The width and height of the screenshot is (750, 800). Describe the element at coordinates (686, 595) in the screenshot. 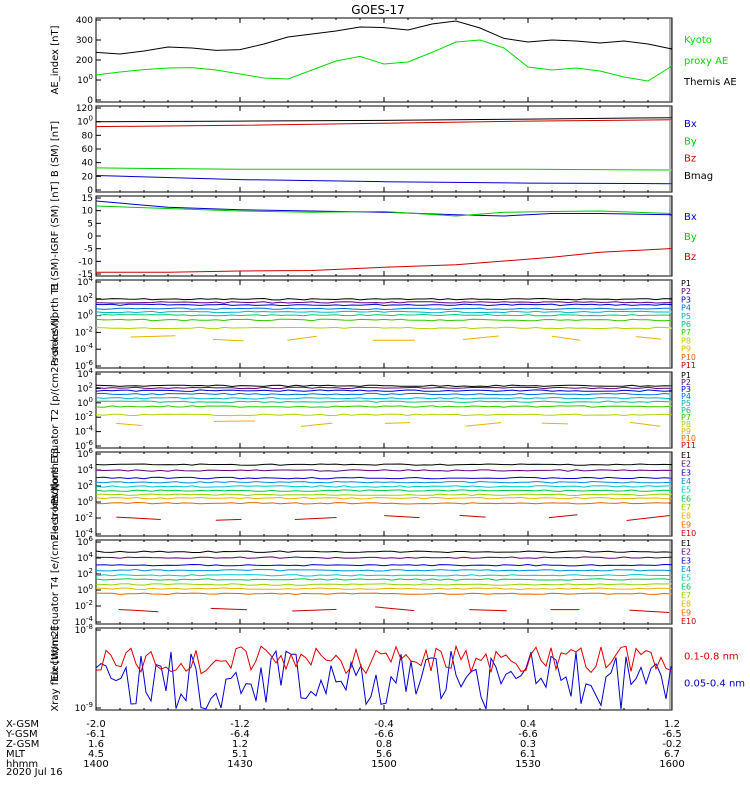

I see `legend-label: E7` at that location.